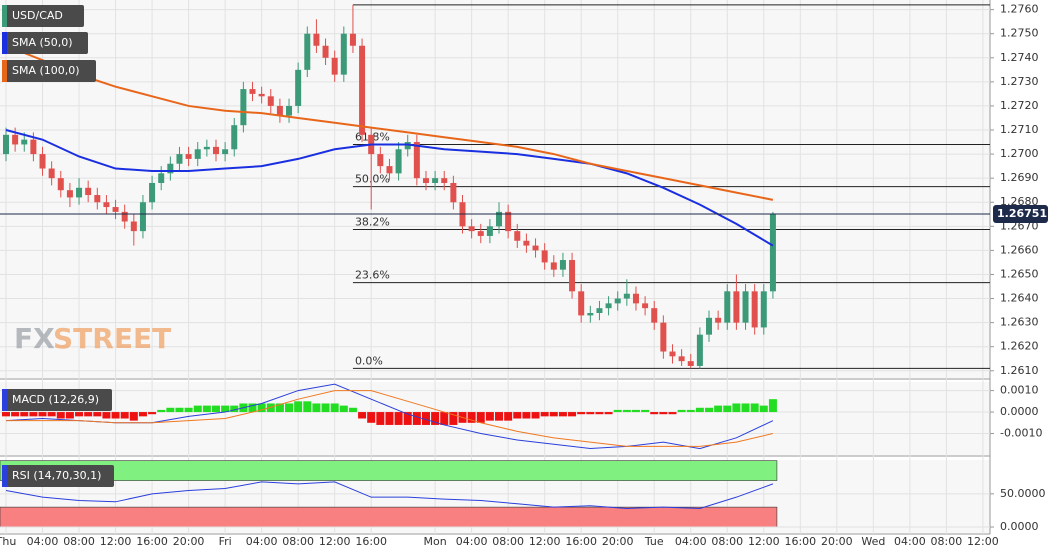 The height and width of the screenshot is (555, 1060). Describe the element at coordinates (1019, 390) in the screenshot. I see `y-tick-label: 0.0010` at that location.